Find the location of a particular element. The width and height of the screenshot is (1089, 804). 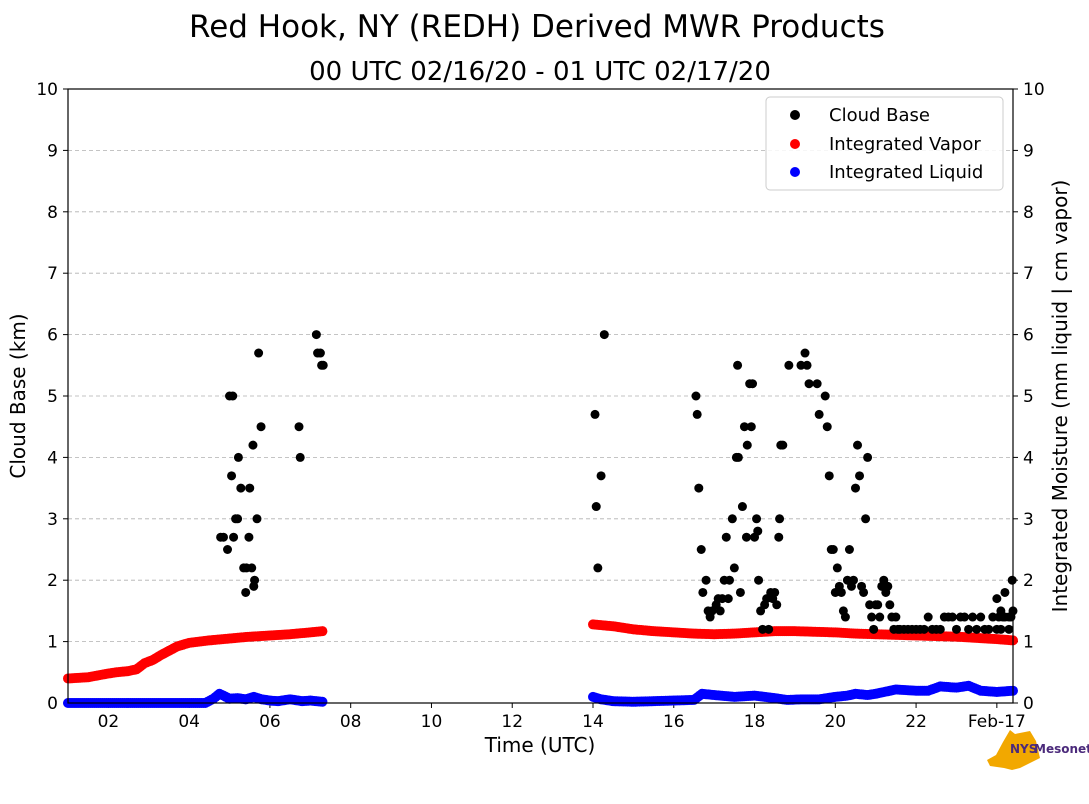

y-left-tick-label: 7 is located at coordinates (52, 274).